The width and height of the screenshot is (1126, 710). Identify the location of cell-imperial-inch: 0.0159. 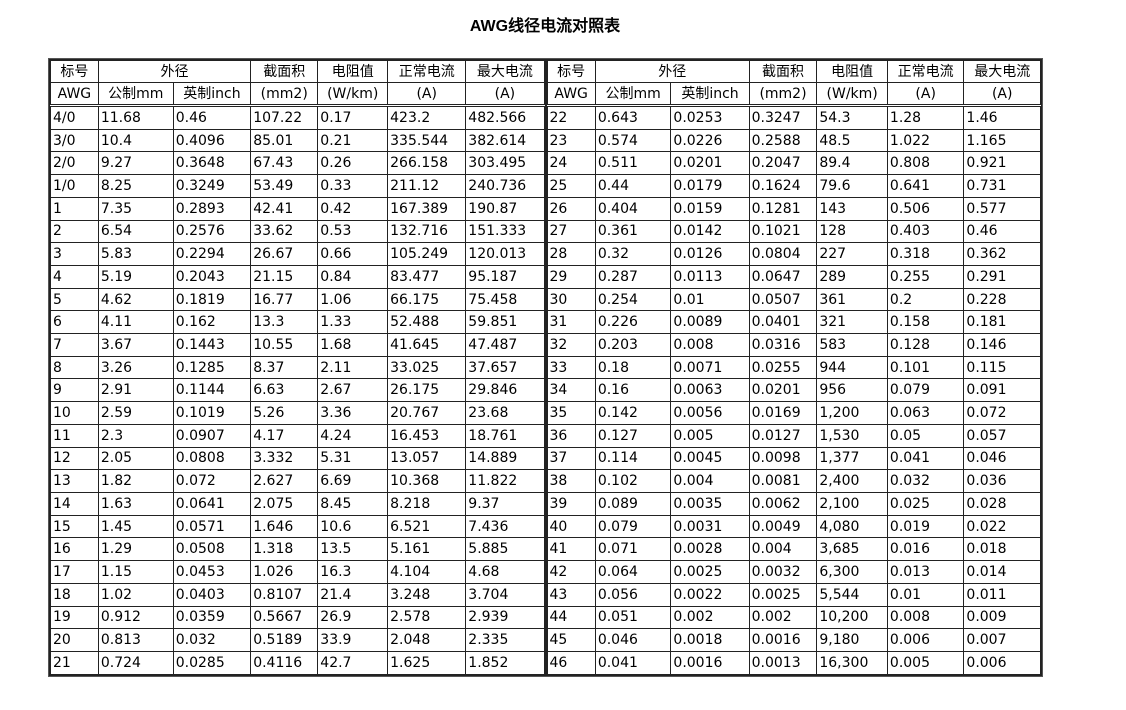
(710, 208).